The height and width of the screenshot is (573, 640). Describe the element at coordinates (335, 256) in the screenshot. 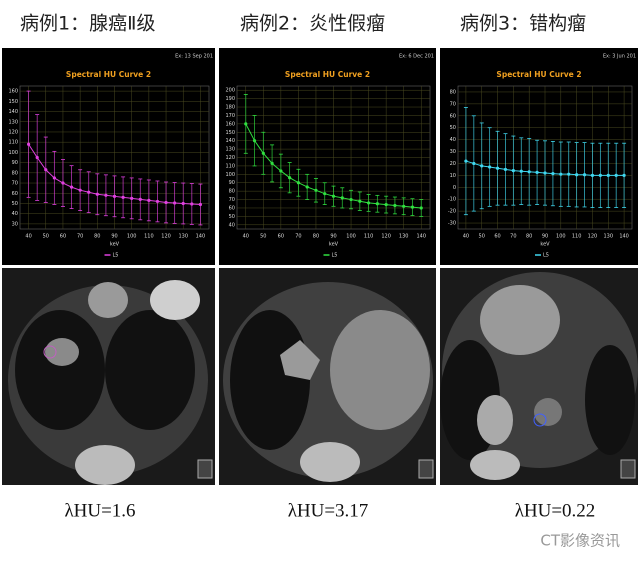

I see `legend-label: L5` at that location.